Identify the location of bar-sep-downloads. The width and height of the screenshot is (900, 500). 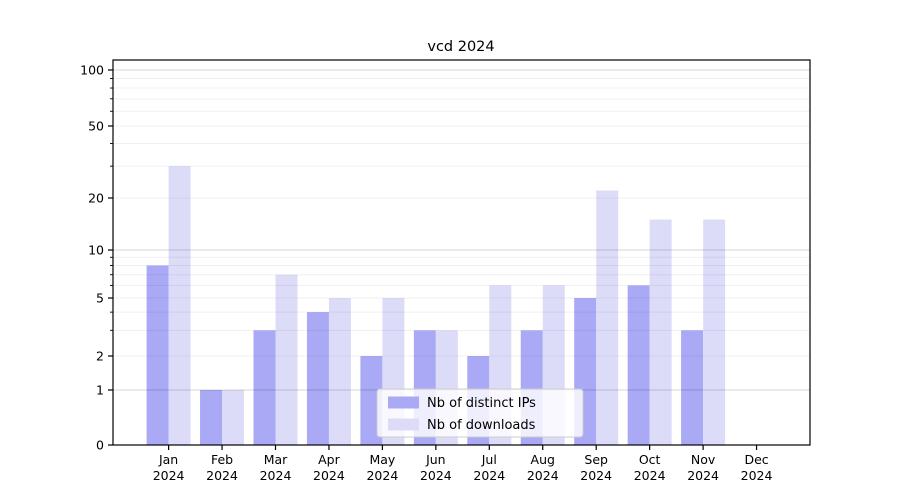
(607, 317).